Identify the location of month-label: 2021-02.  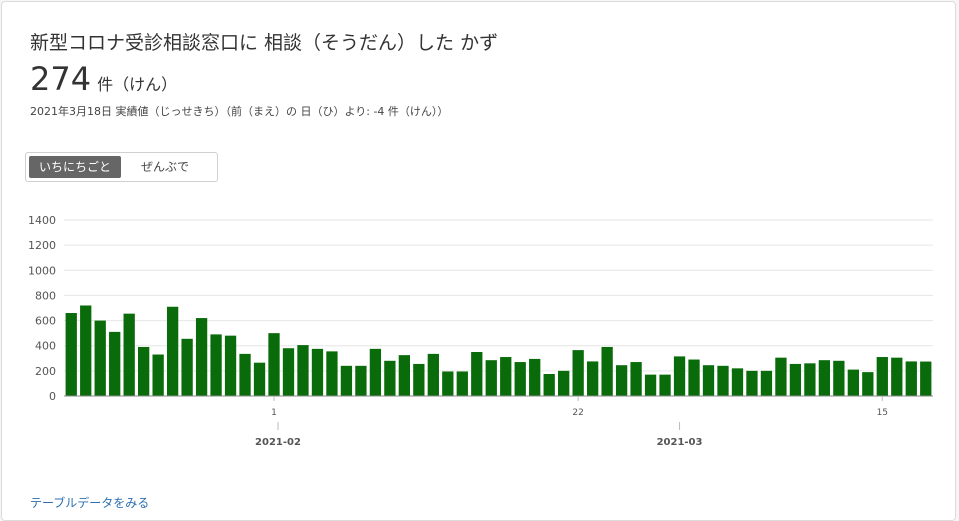
(278, 442).